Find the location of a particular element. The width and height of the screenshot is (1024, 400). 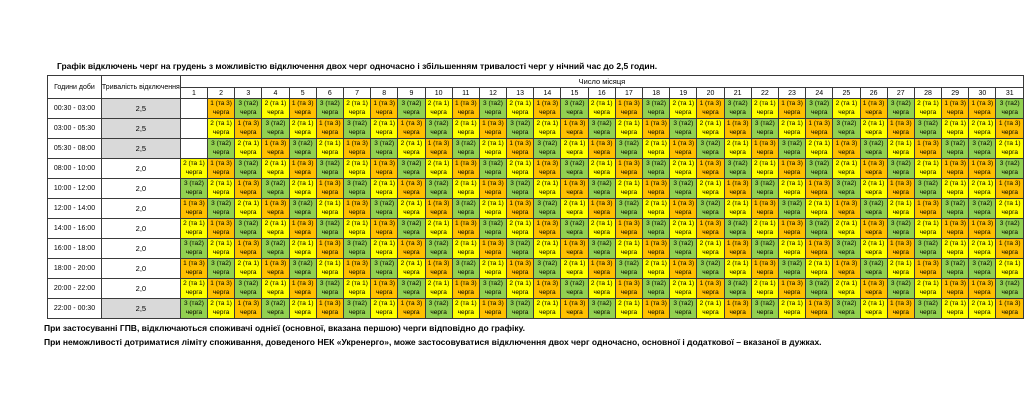

duration-cell: 2,0 is located at coordinates (140, 168).